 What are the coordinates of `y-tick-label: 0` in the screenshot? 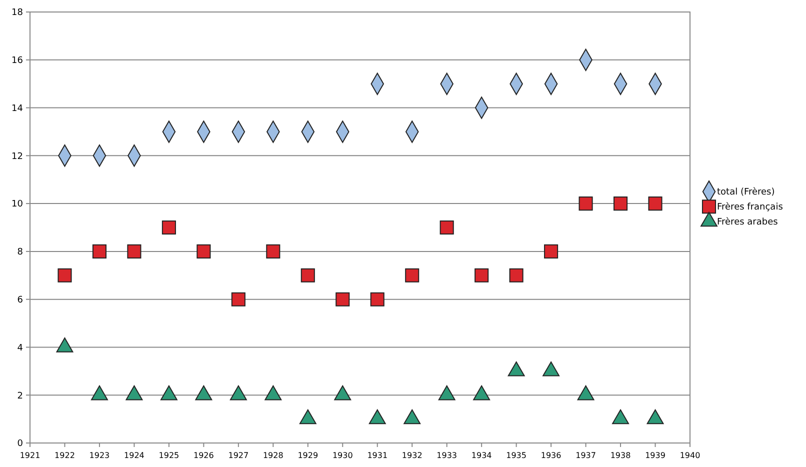 It's located at (20, 444).